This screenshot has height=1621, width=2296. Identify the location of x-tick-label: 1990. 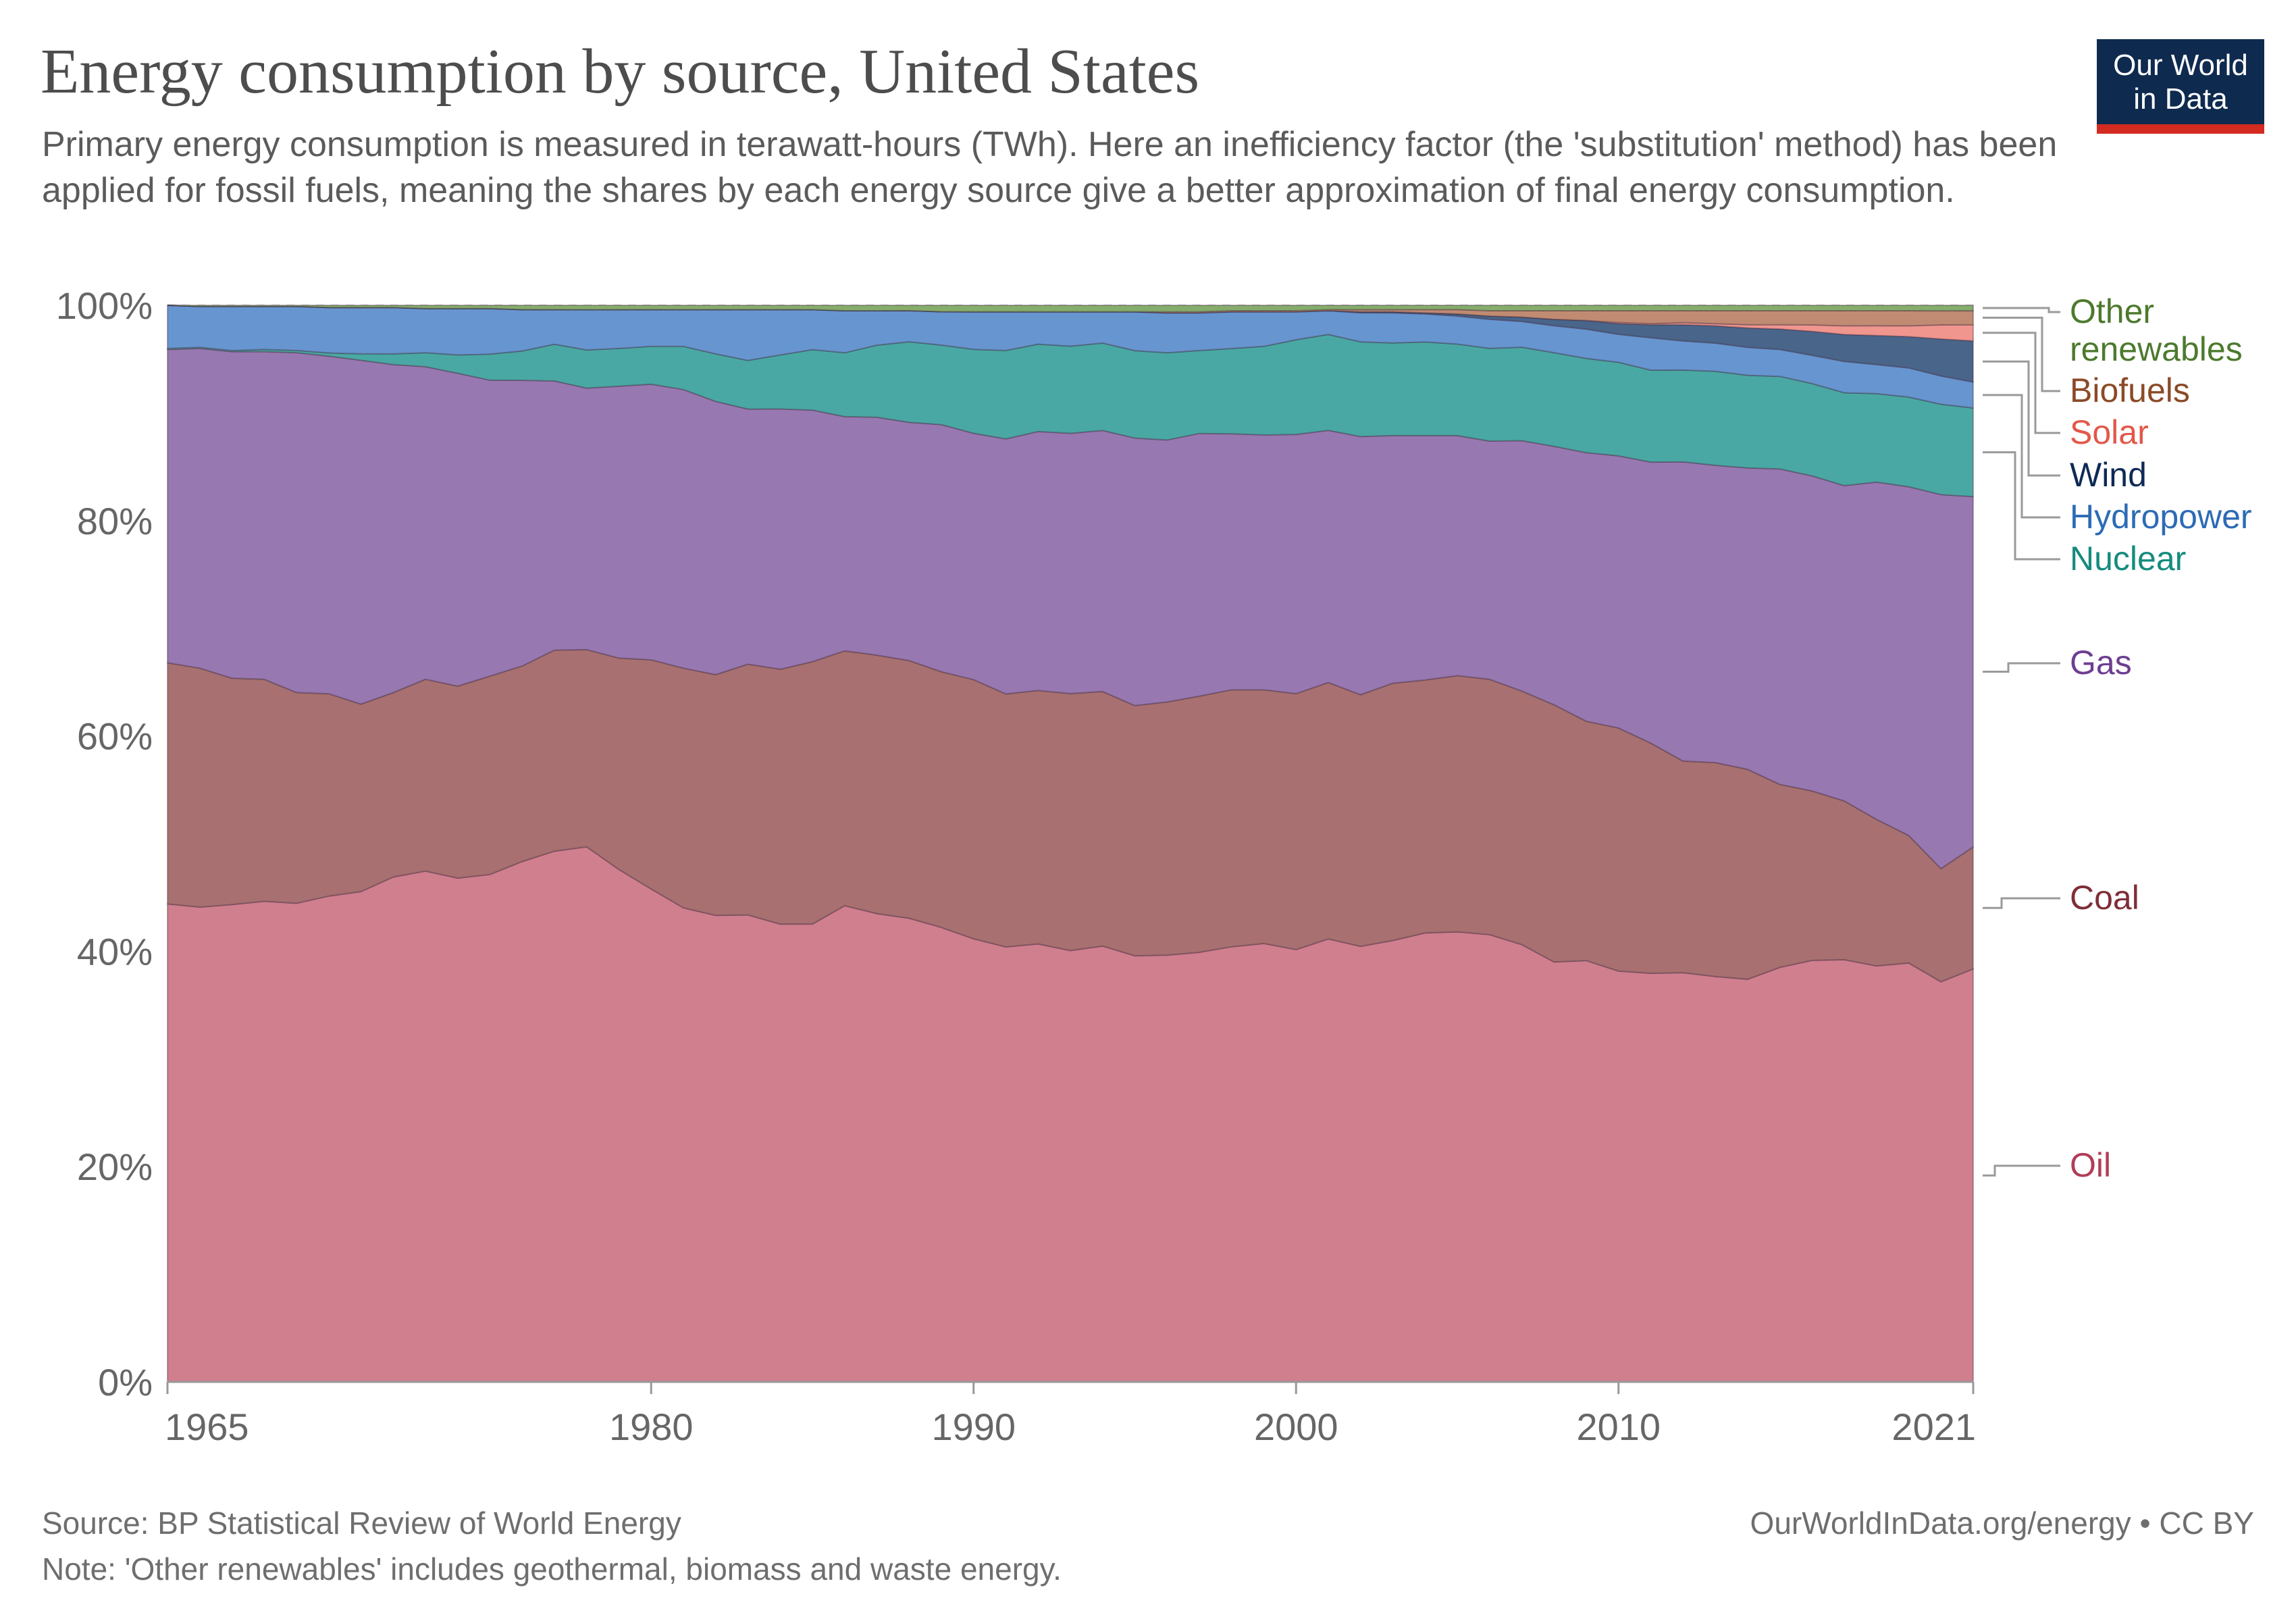
(973, 1427).